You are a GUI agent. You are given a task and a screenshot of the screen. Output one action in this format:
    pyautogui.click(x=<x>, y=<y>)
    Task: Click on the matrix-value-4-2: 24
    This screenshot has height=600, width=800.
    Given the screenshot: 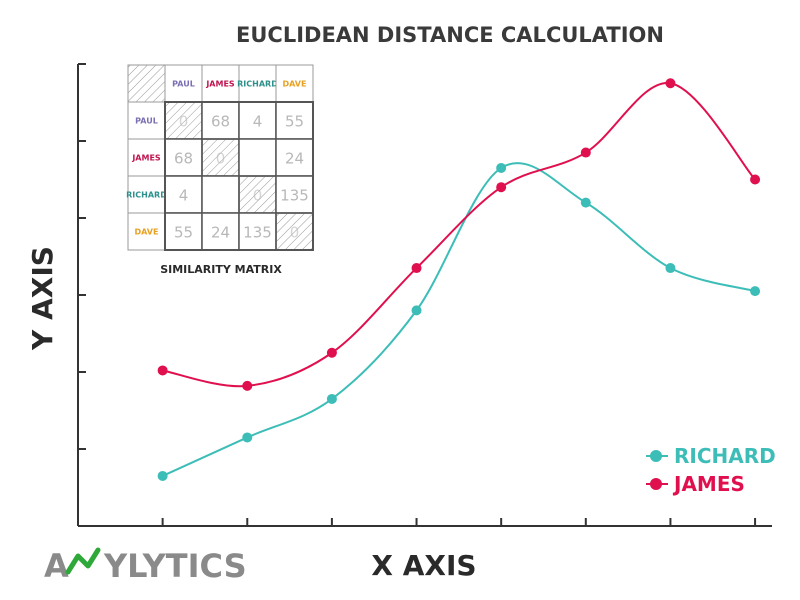 What is the action you would take?
    pyautogui.click(x=220, y=233)
    